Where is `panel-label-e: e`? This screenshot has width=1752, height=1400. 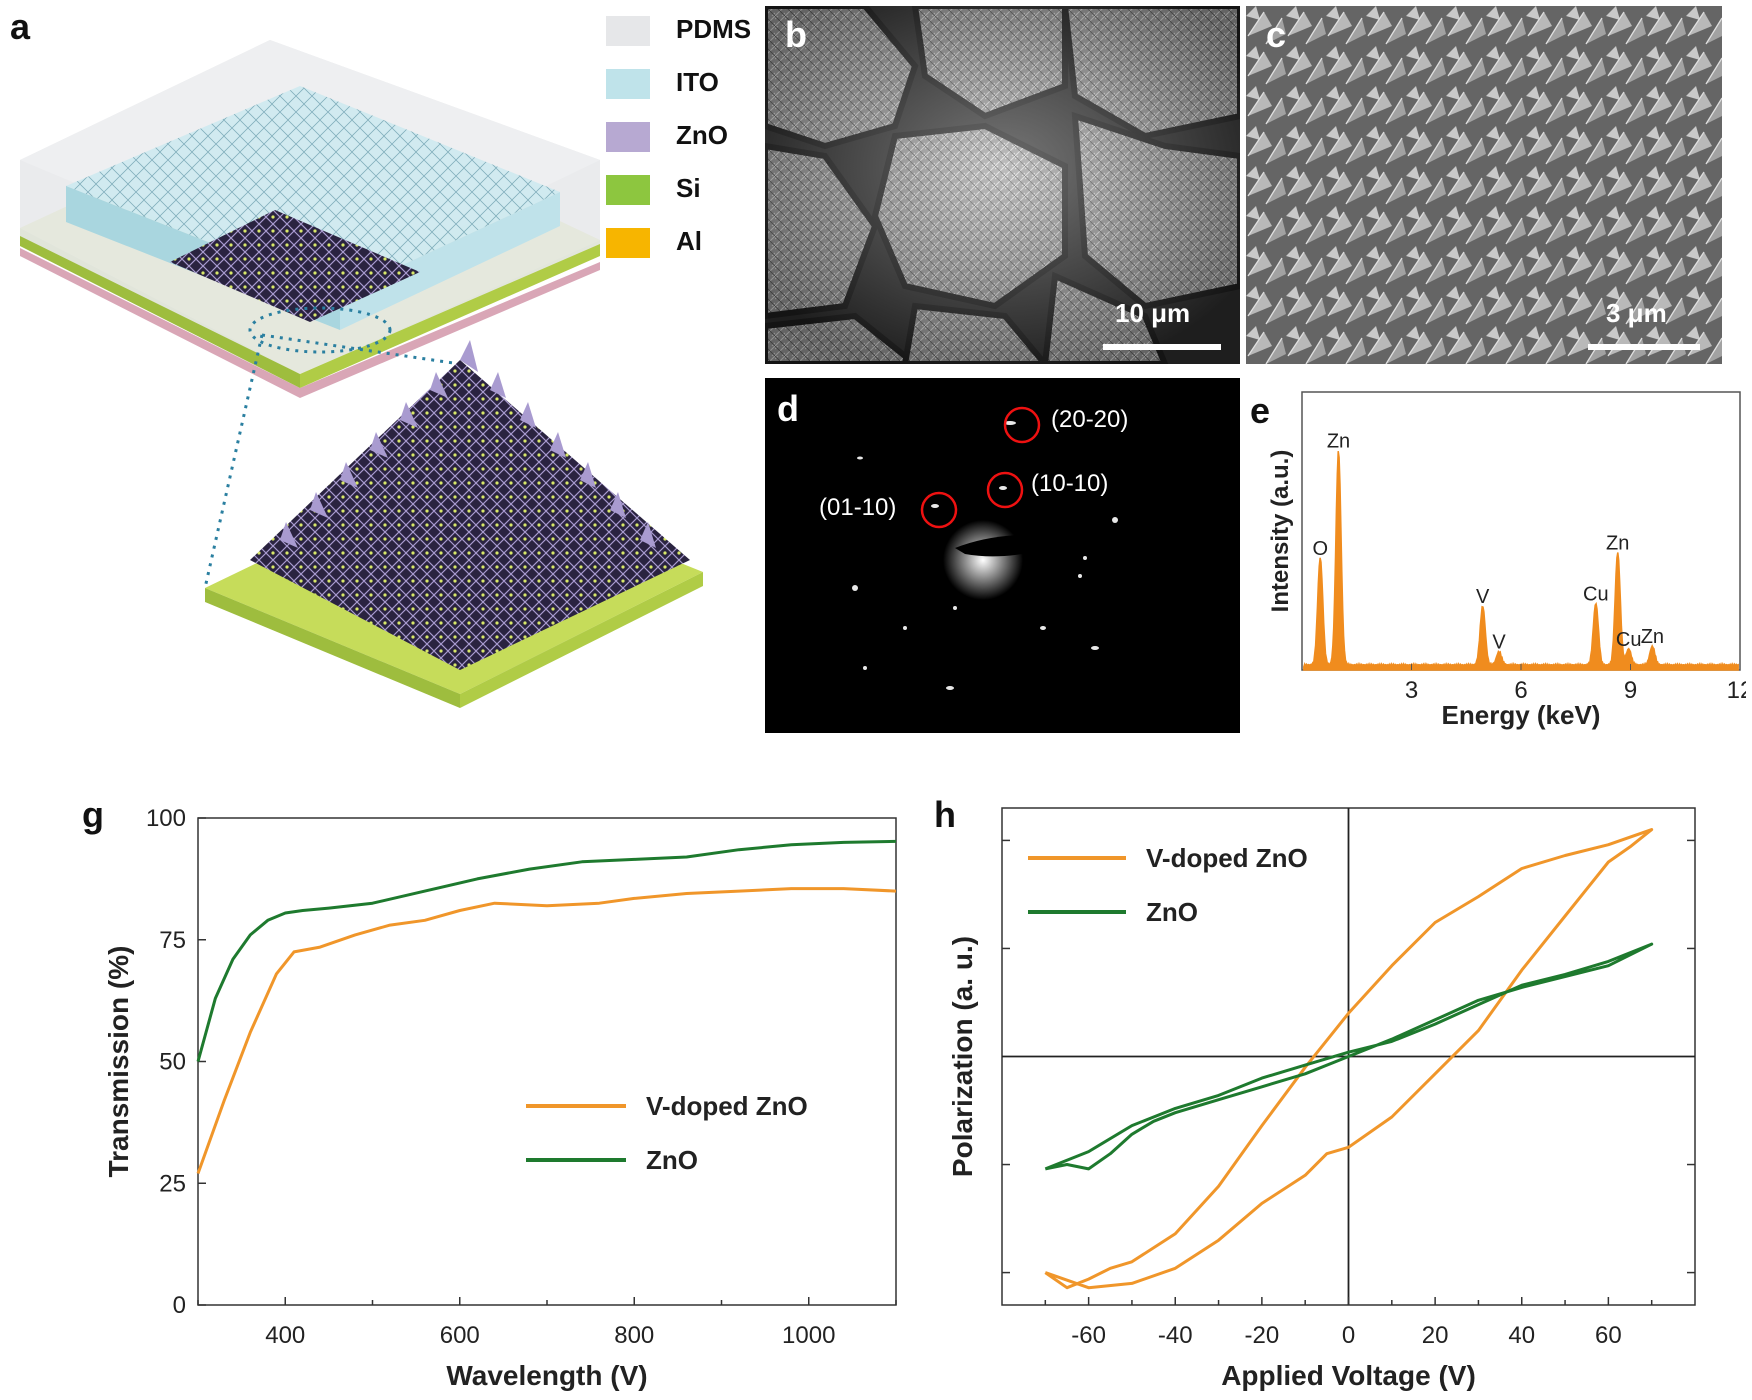
panel-label-e: e is located at coordinates (1260, 410).